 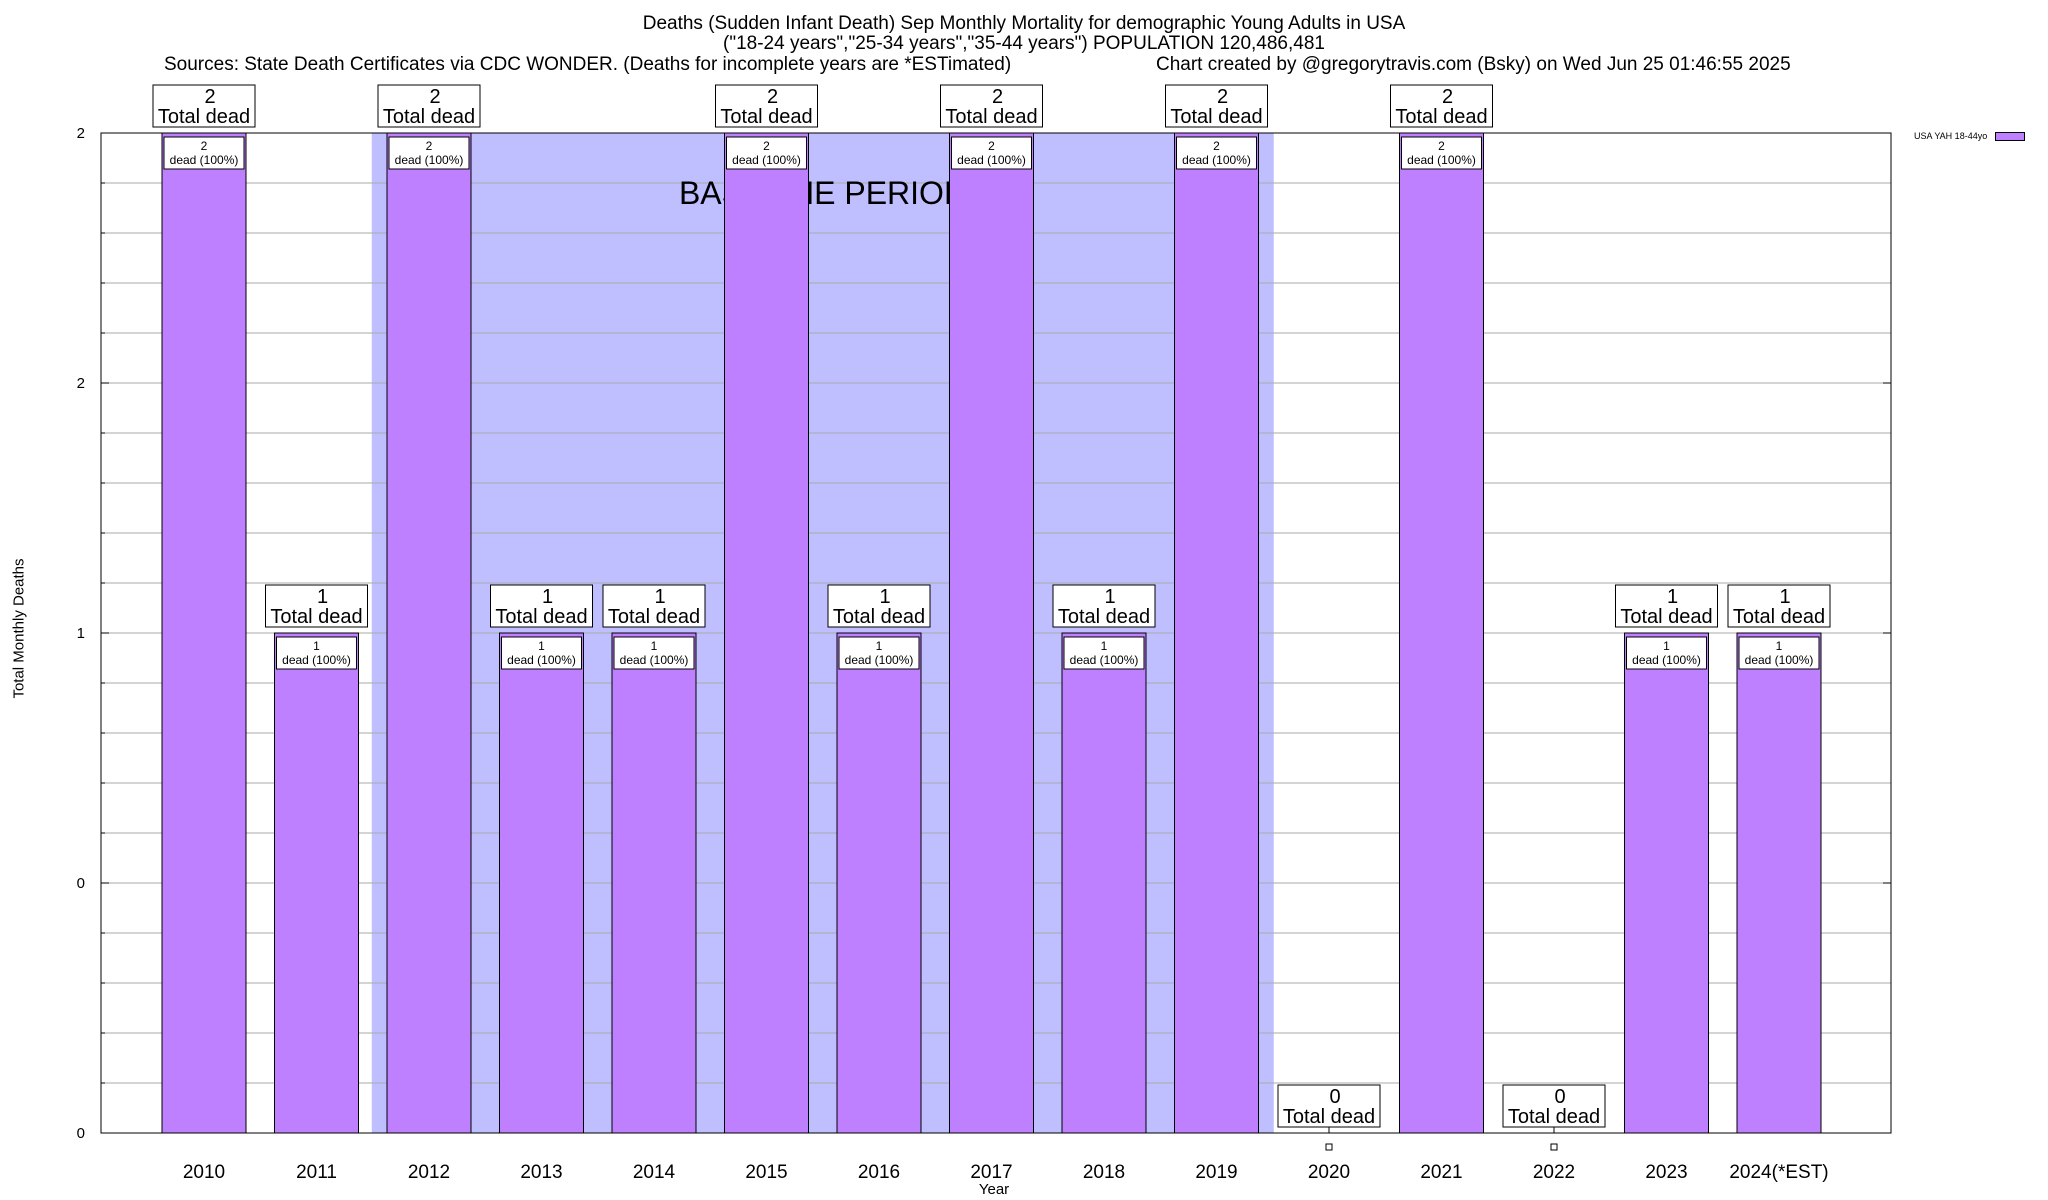 What do you see at coordinates (994, 1189) in the screenshot?
I see `x-axis-label: Year` at bounding box center [994, 1189].